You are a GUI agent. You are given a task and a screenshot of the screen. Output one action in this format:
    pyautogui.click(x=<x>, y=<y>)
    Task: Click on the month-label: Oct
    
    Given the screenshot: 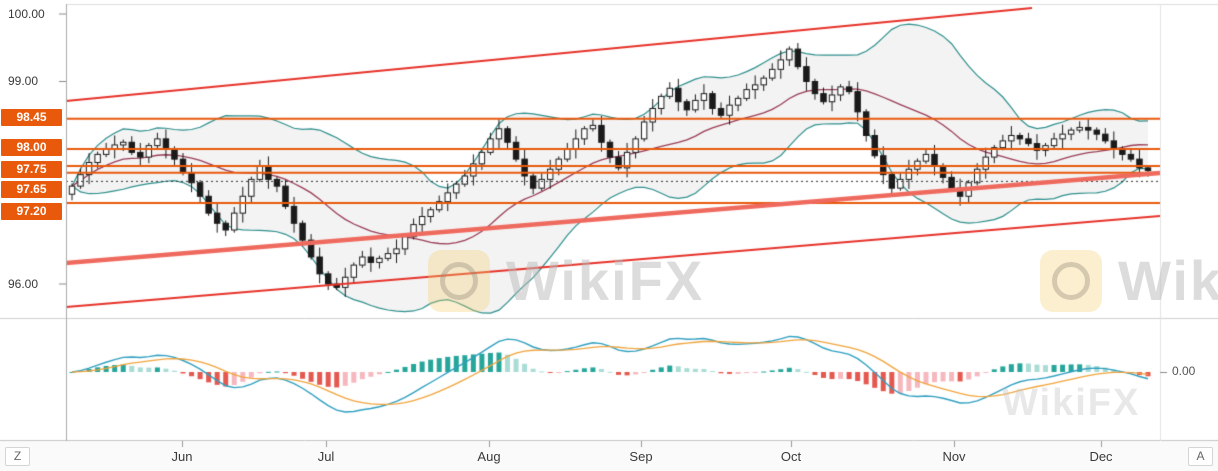 What is the action you would take?
    pyautogui.click(x=791, y=456)
    